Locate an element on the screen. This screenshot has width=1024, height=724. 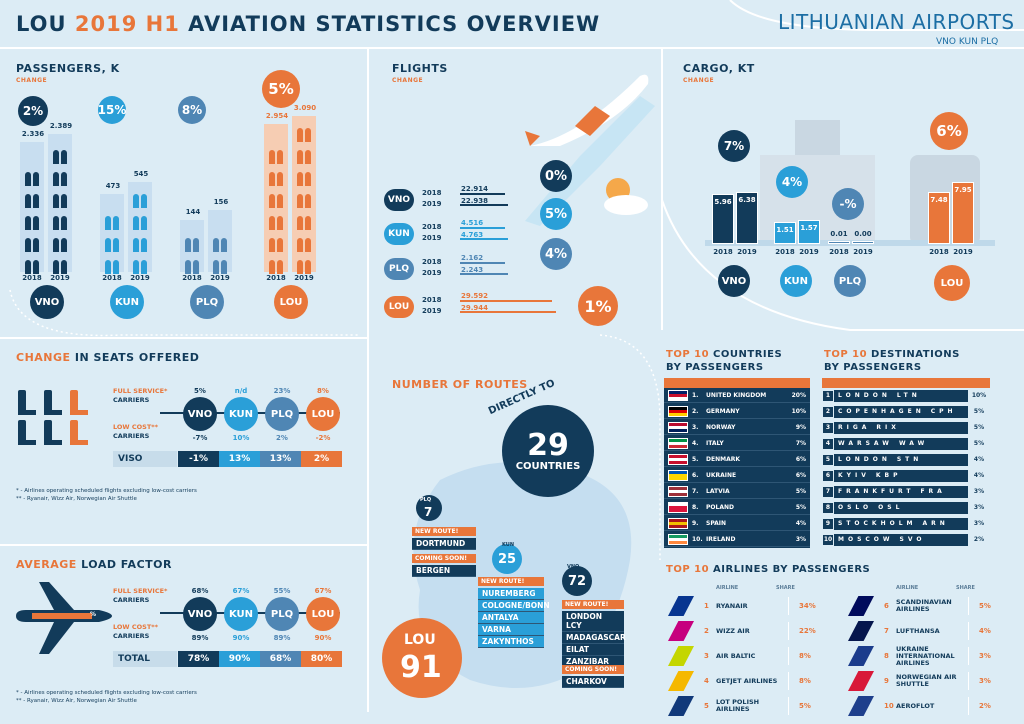
flight-2018: 4.516 is located at coordinates (472, 223).